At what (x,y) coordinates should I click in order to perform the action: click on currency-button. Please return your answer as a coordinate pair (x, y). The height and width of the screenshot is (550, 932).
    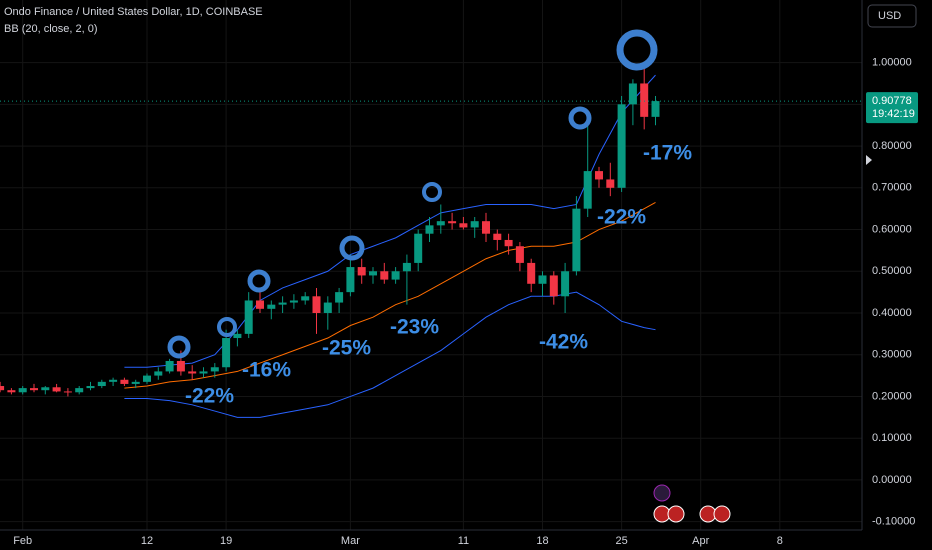
    Looking at the image, I should click on (892, 16).